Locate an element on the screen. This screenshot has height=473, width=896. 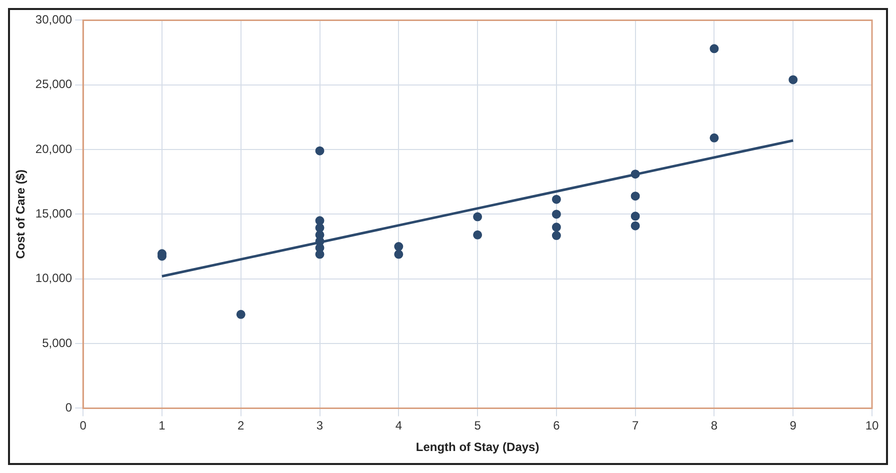
y-tick-label: 10,000 is located at coordinates (53, 278).